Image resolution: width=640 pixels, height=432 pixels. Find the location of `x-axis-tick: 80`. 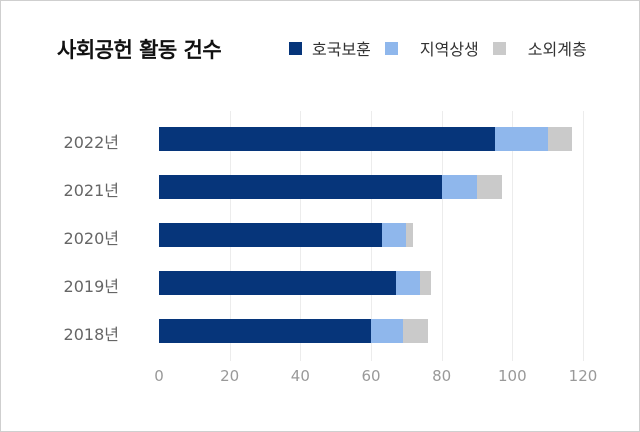

x-axis-tick: 80 is located at coordinates (442, 376).